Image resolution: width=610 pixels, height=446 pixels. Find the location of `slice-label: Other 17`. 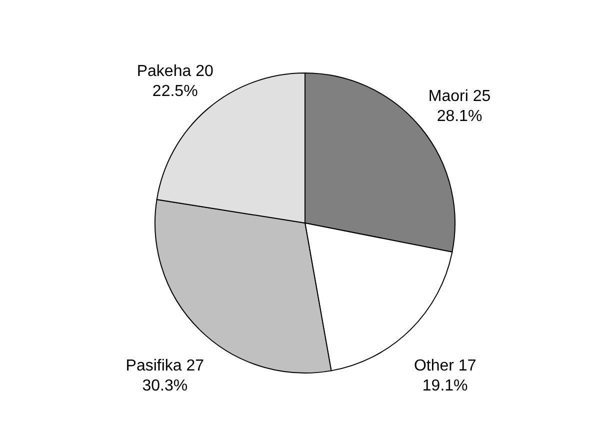

slice-label: Other 17 is located at coordinates (445, 366).